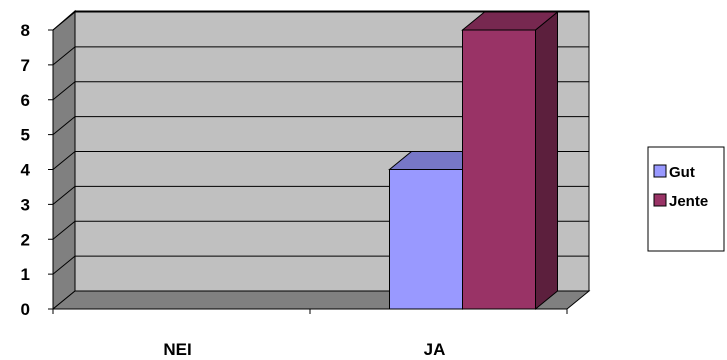 Image resolution: width=727 pixels, height=360 pixels. What do you see at coordinates (688, 201) in the screenshot?
I see `legend-label: Jente` at bounding box center [688, 201].